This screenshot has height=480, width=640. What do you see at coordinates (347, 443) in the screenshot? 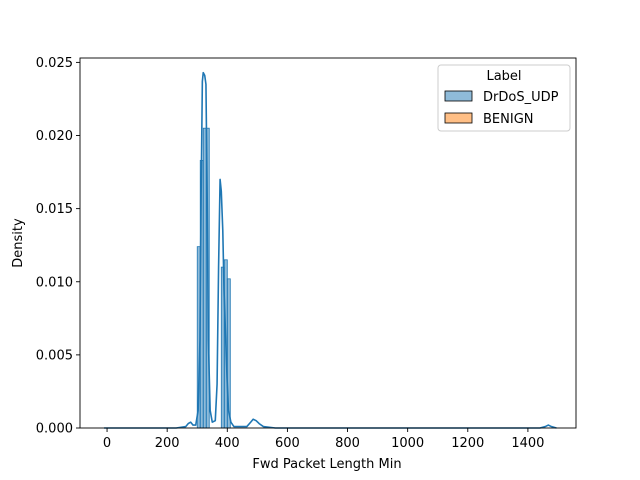
I see `x-tick-label: 800` at bounding box center [347, 443].